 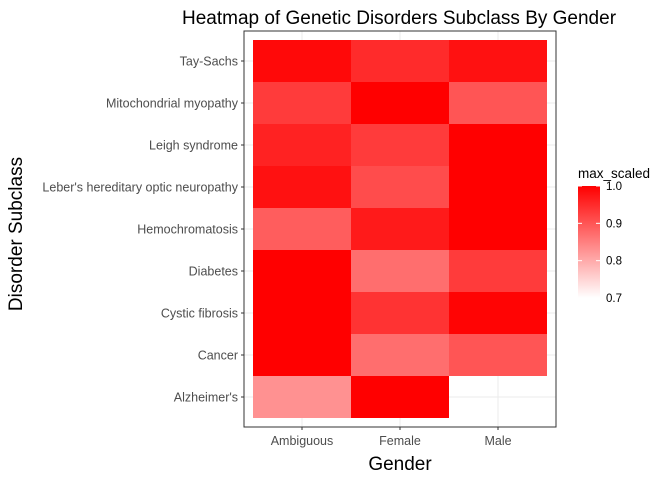 I want to click on y-tick-label-leber-s-hereditary-optic-neuropathy: Leber's hereditary optic neuropathy, so click(x=140, y=188).